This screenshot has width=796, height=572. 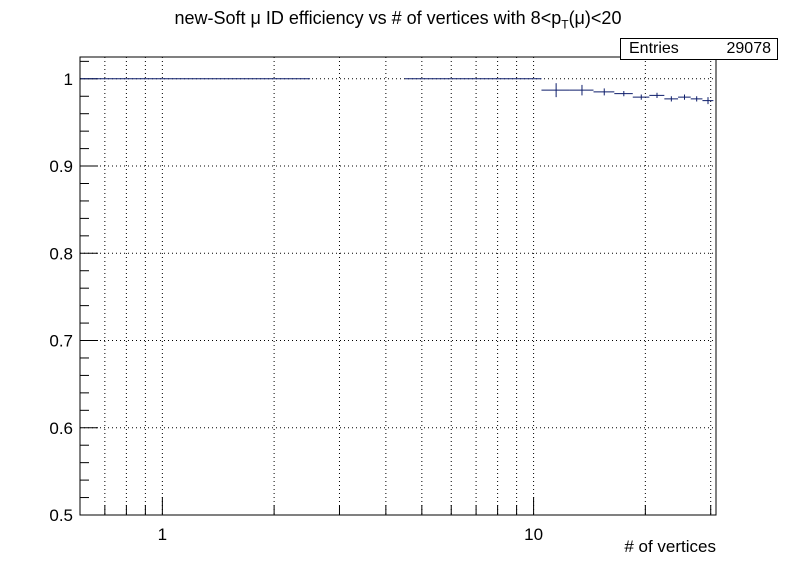 What do you see at coordinates (533, 534) in the screenshot?
I see `x-tick-label: 10` at bounding box center [533, 534].